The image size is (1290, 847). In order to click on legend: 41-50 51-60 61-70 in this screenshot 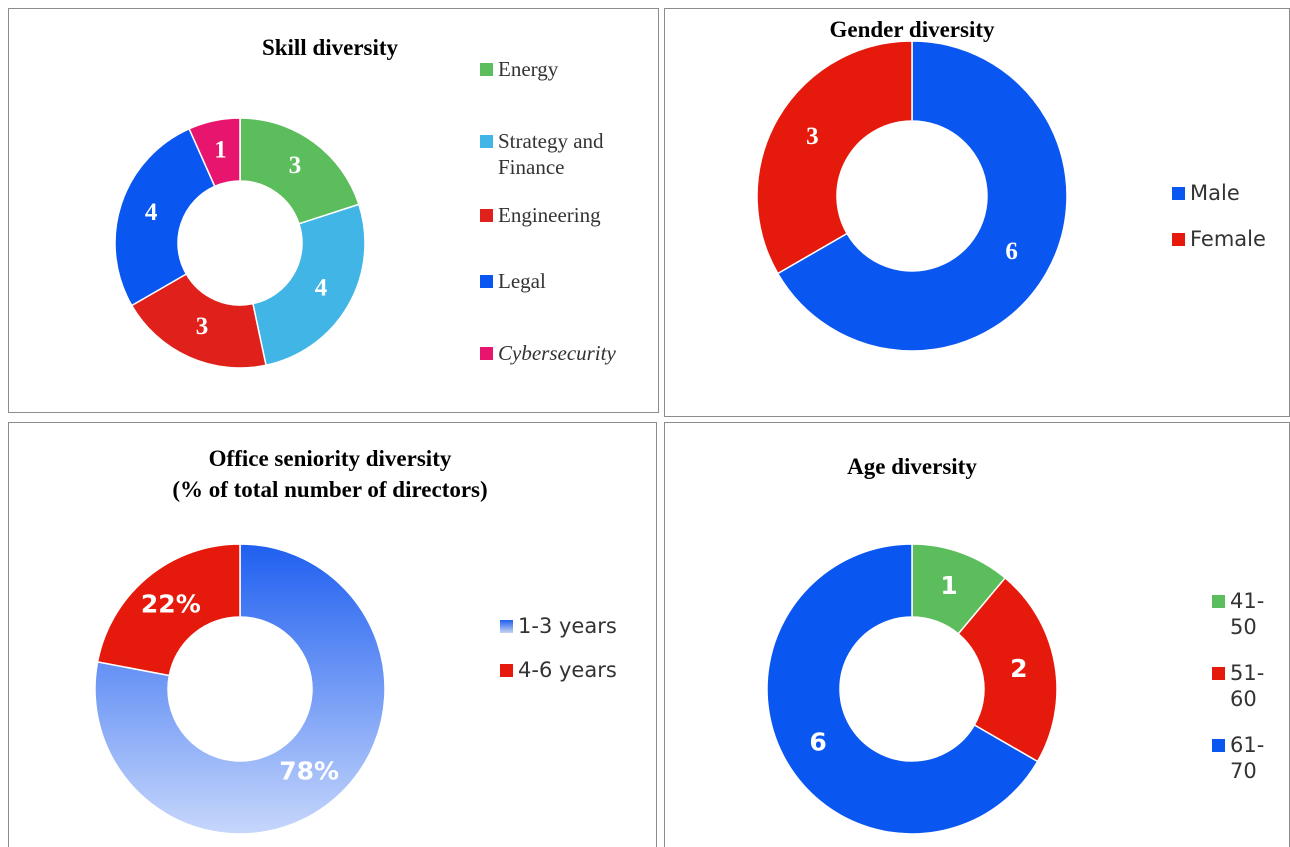, I will do `click(1251, 686)`.